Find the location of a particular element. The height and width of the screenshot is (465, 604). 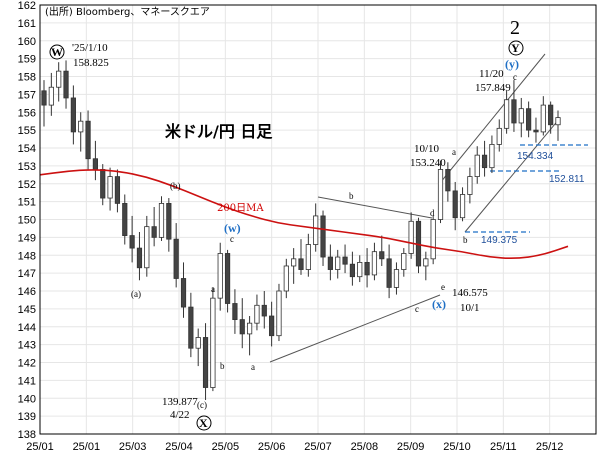

trend-lower-triangle is located at coordinates (355, 328).